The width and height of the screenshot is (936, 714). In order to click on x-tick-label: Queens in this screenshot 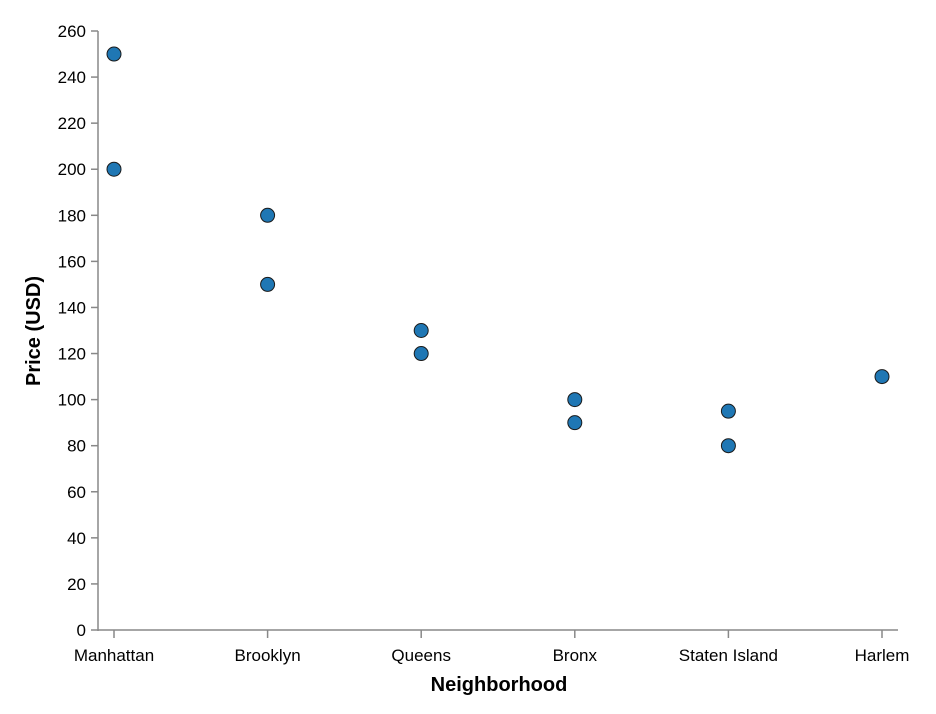, I will do `click(421, 655)`.